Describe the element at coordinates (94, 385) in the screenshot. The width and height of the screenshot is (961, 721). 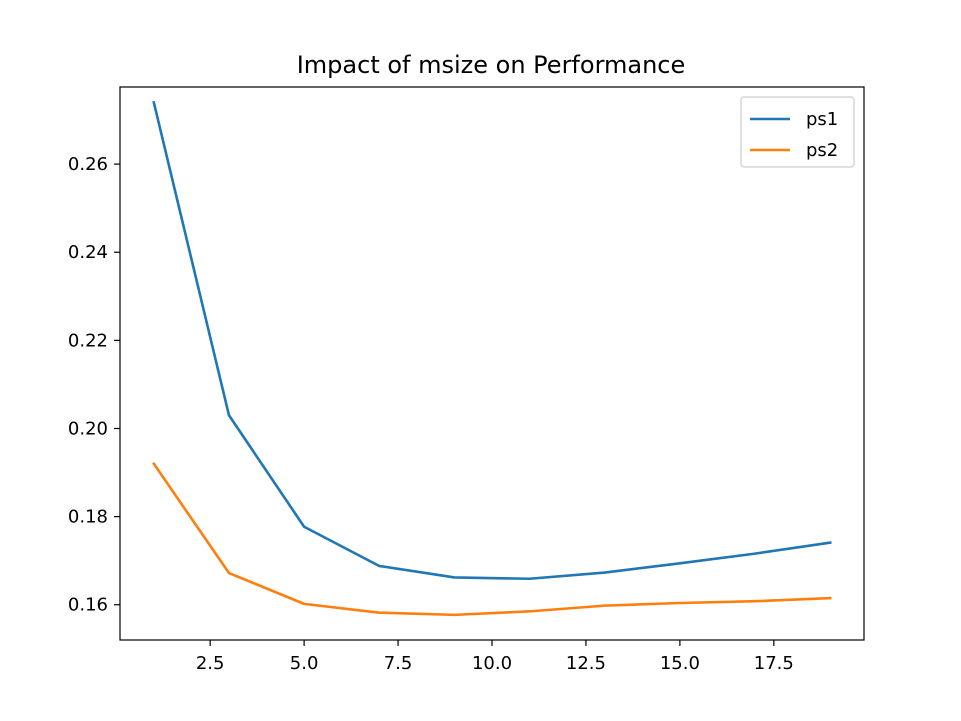
I see `y-axis: 0.16 0.18 0.20 0.22 0.24 0.26` at that location.